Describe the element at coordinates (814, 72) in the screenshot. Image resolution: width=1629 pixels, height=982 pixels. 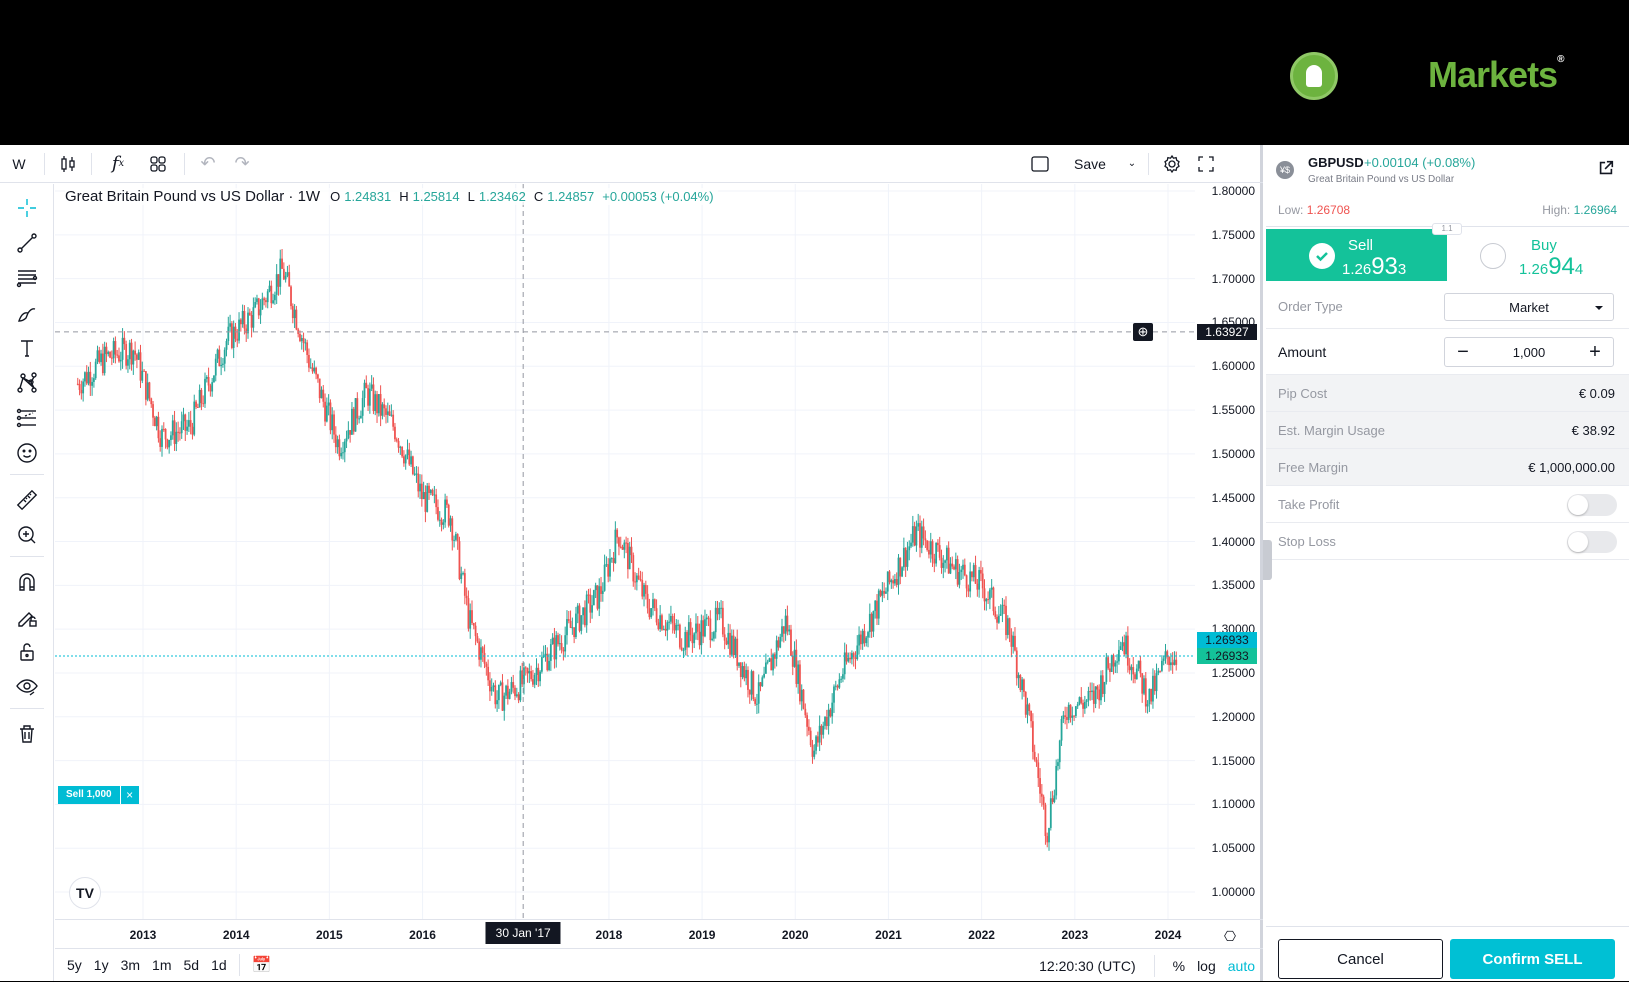
I see `brand-header: Markets®` at that location.